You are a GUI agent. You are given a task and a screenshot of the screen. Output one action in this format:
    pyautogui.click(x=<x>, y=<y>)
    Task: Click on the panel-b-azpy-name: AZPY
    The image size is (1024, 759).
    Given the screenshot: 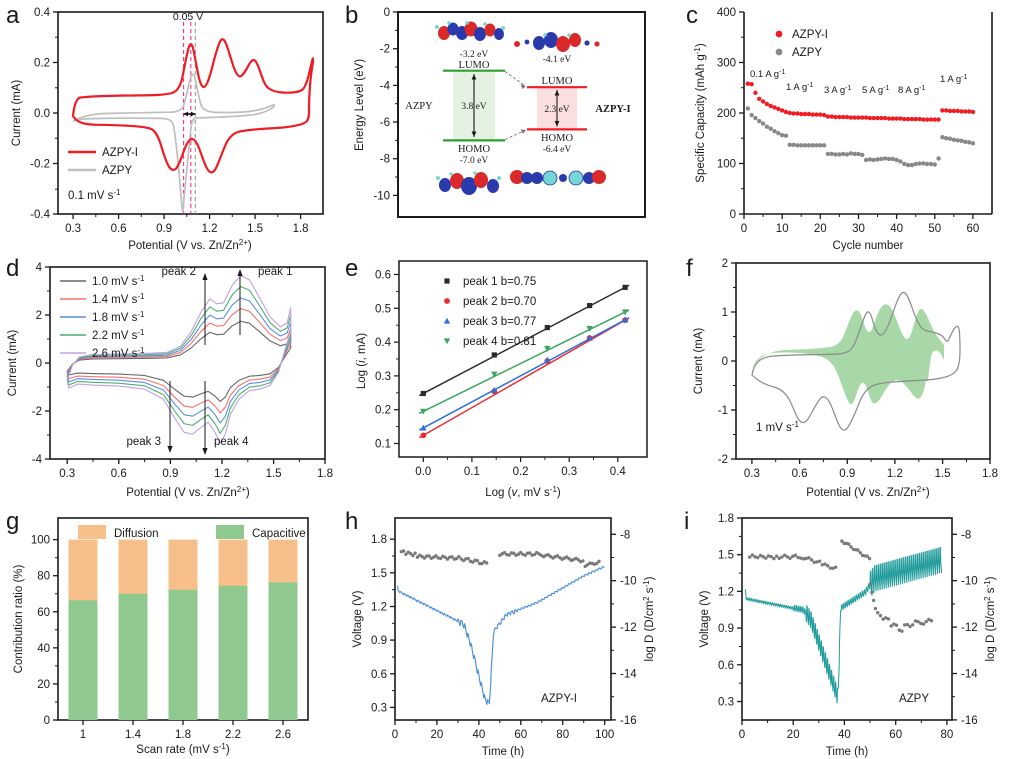 What is the action you would take?
    pyautogui.click(x=419, y=106)
    